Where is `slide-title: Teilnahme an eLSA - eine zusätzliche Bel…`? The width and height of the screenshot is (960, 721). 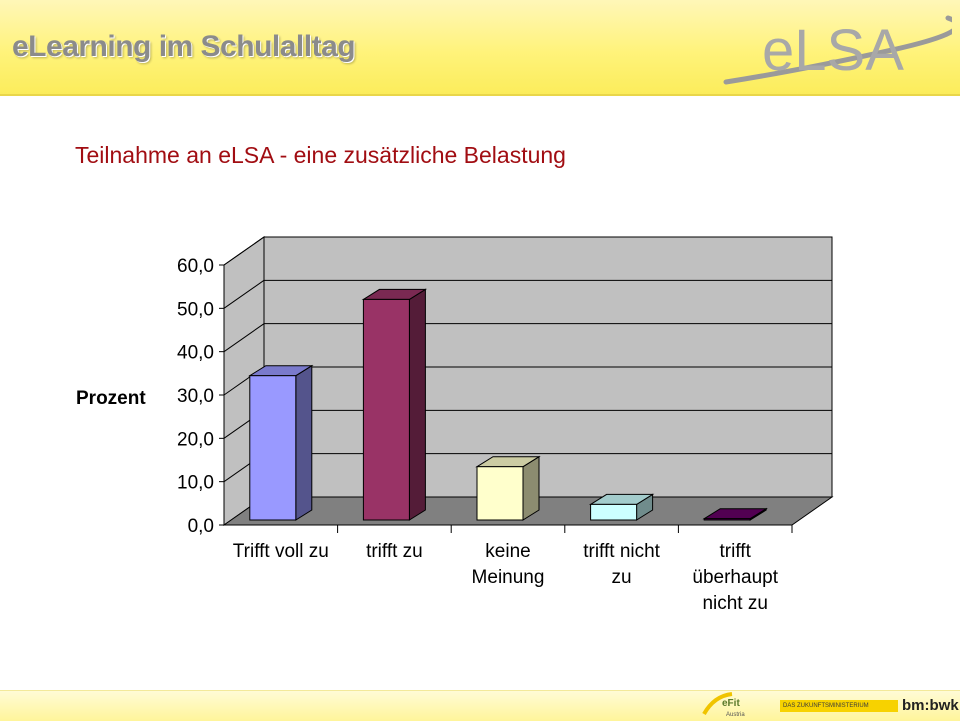 slide-title: Teilnahme an eLSA - eine zusätzliche Bel… is located at coordinates (320, 155).